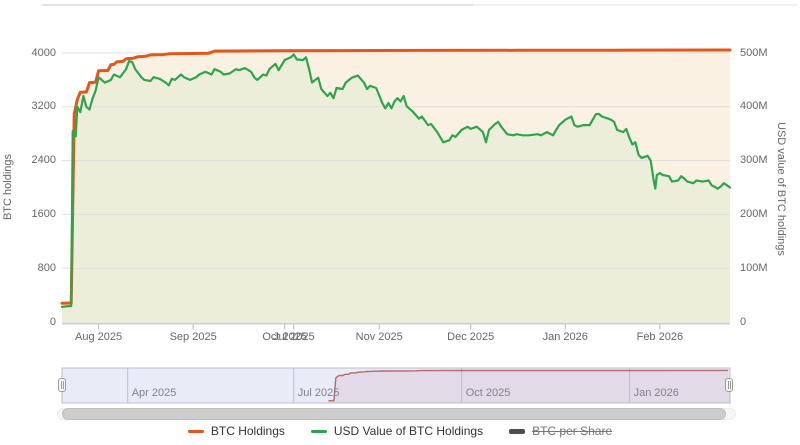 The image size is (800, 445). Describe the element at coordinates (743, 321) in the screenshot. I see `y-axis-label-right: 0` at that location.